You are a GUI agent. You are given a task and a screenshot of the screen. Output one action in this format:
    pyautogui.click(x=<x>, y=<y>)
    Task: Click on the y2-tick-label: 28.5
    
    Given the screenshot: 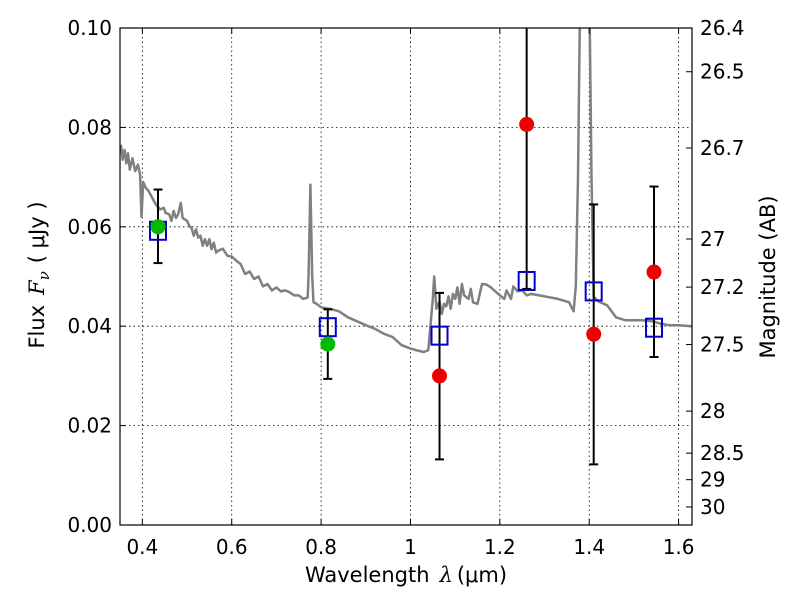 What is the action you would take?
    pyautogui.click(x=722, y=453)
    